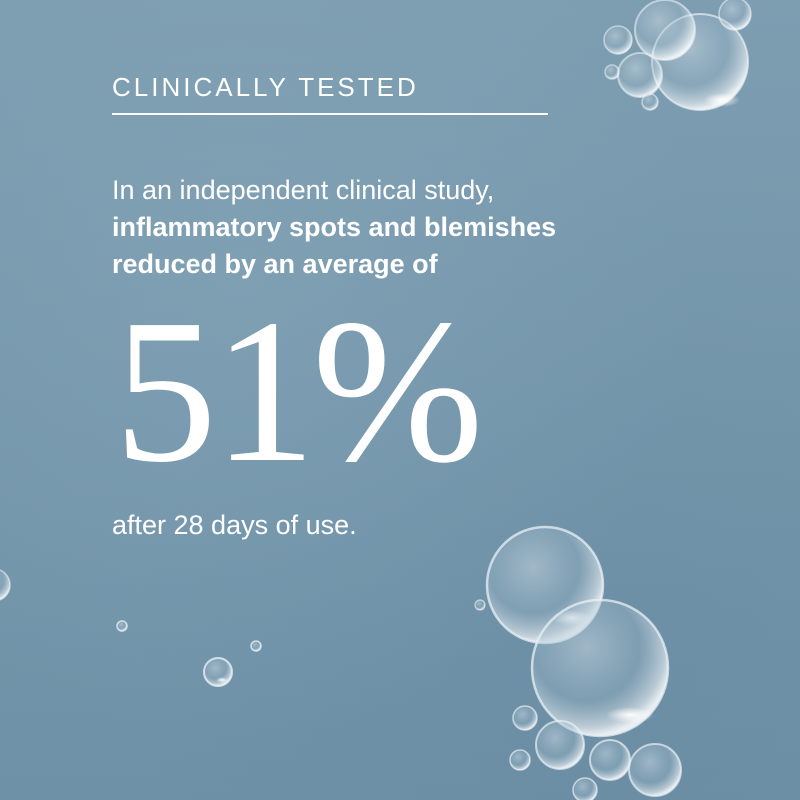 The height and width of the screenshot is (800, 800). Describe the element at coordinates (299, 390) in the screenshot. I see `stat-percentage: 51%` at that location.